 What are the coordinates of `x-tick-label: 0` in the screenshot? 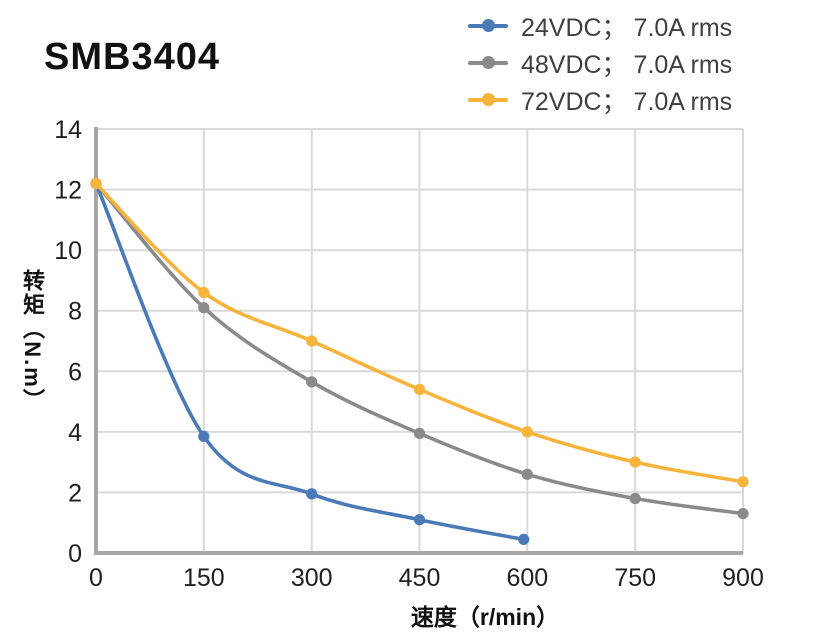 It's located at (96, 578).